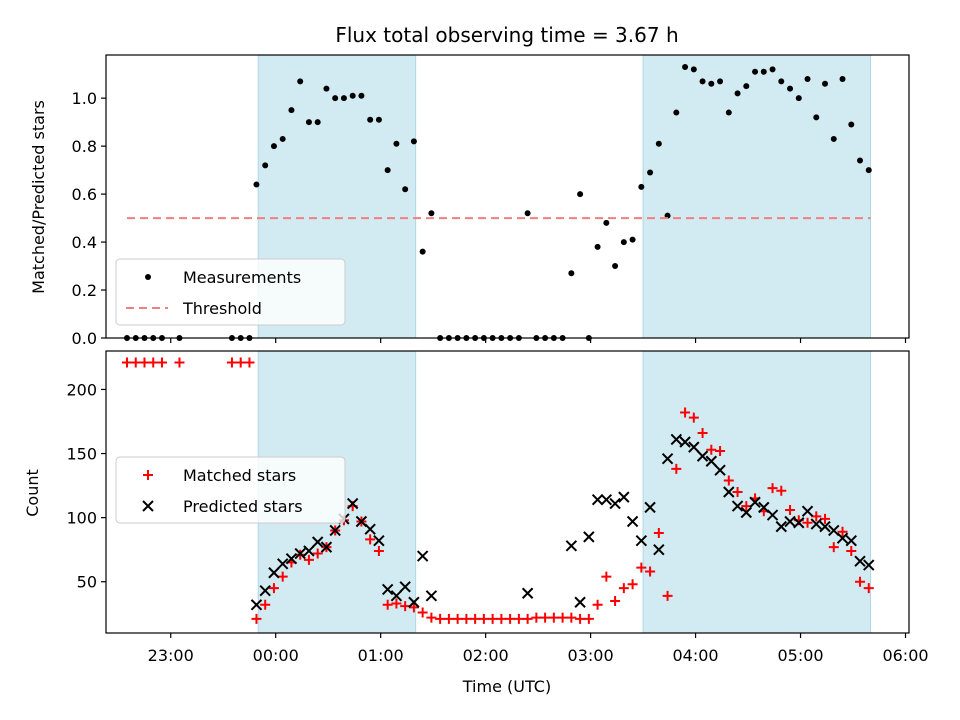  What do you see at coordinates (81, 389) in the screenshot?
I see `y-tick-label: 200` at bounding box center [81, 389].